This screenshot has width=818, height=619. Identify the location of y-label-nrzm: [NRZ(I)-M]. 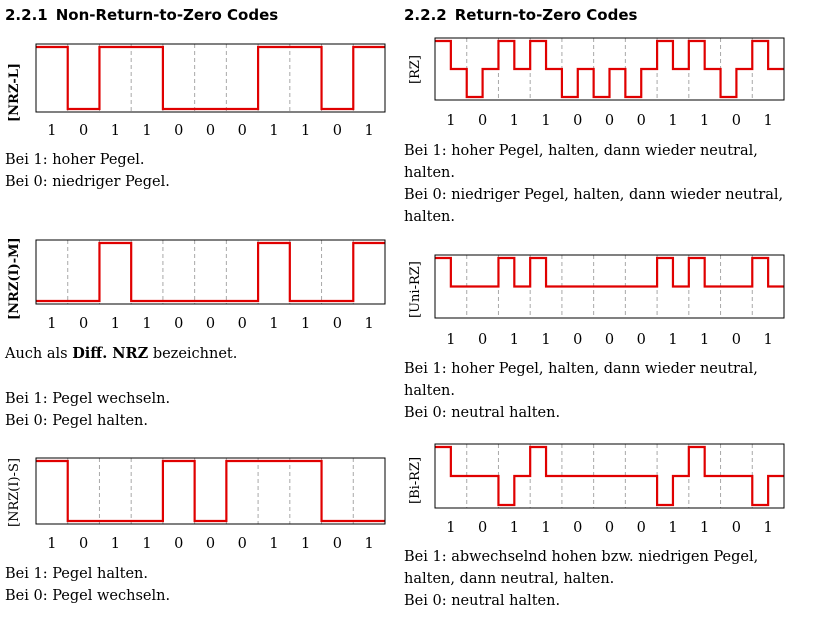
(14, 278).